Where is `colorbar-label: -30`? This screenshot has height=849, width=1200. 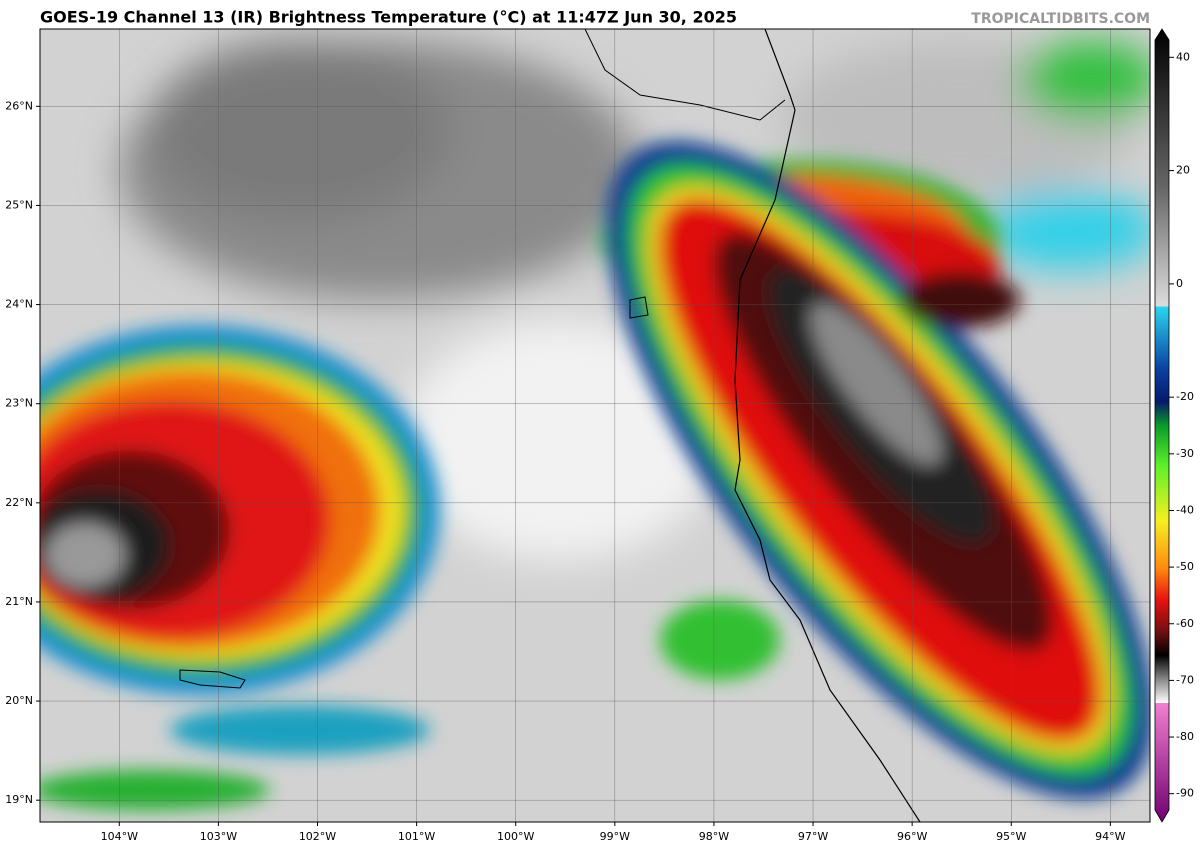
colorbar-label: -30 is located at coordinates (1185, 453).